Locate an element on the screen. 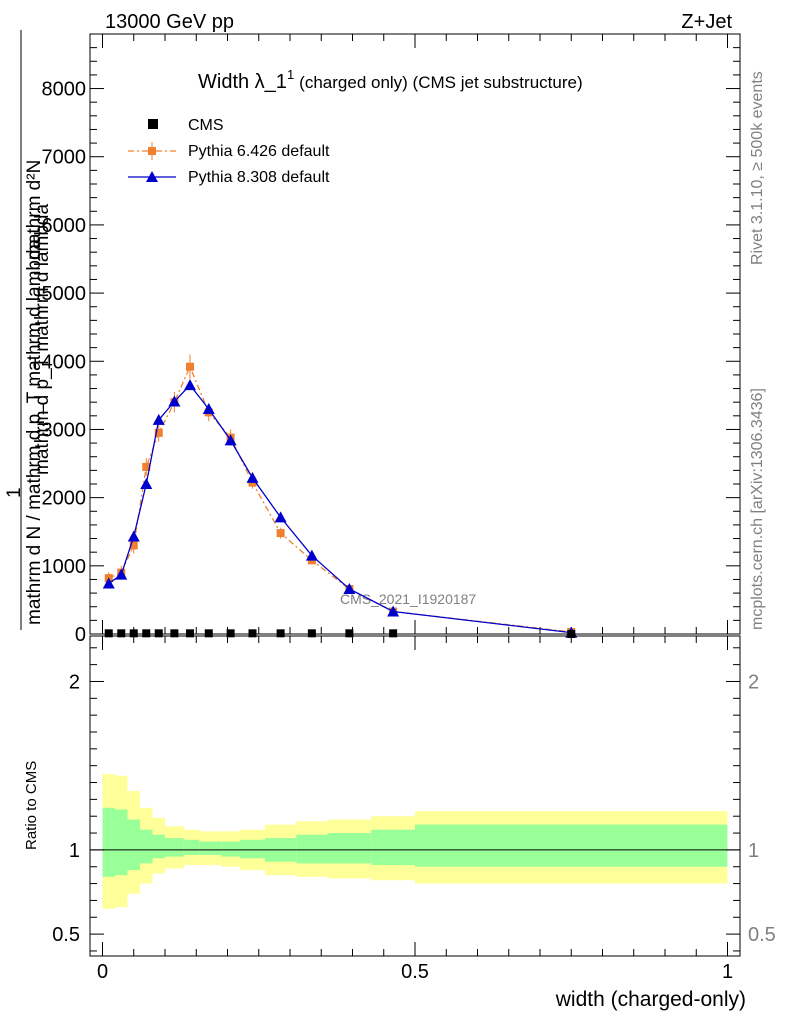 Image resolution: width=786 pixels, height=1024 pixels. plot-title-suffix: (charged only) (CMS jet substructure) is located at coordinates (440, 82).